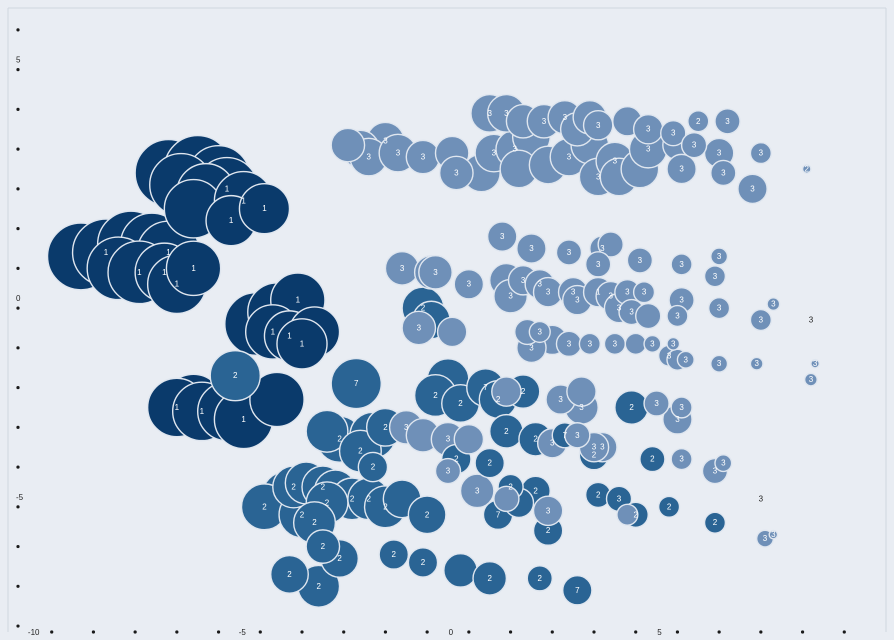 The width and height of the screenshot is (894, 640). What do you see at coordinates (18, 60) in the screenshot?
I see `y-tick-label: 5` at bounding box center [18, 60].